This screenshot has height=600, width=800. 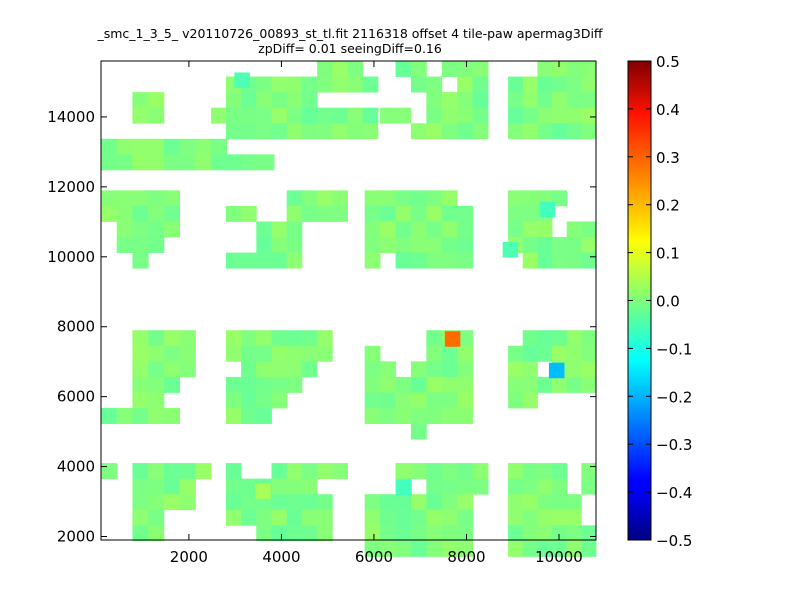 I want to click on x-tick-label: 4000, so click(x=281, y=557).